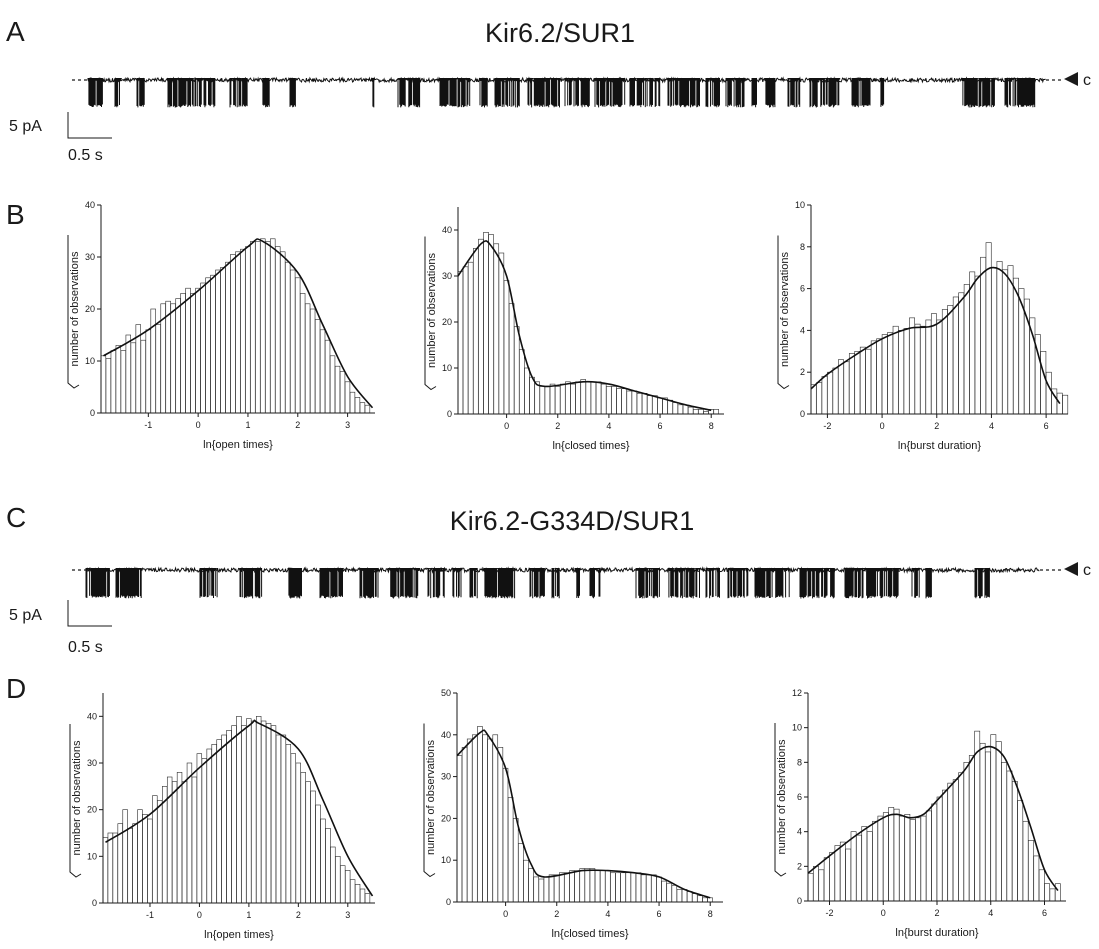 This screenshot has height=949, width=1099. I want to click on y-axis-label: number of observations, so click(75, 308).